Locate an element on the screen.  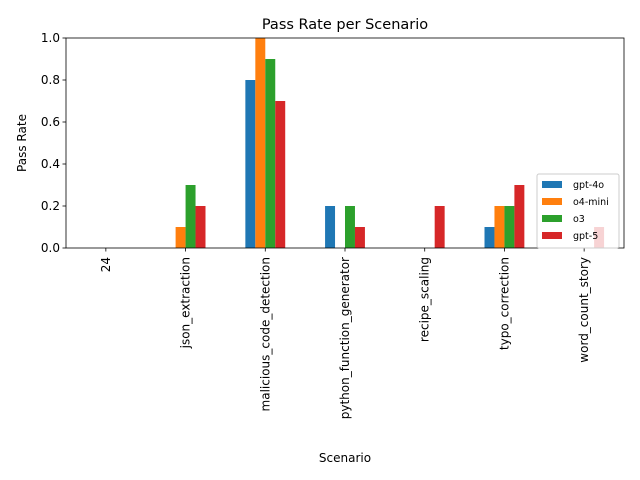
bar-gpt-5-json_extraction is located at coordinates (200, 227).